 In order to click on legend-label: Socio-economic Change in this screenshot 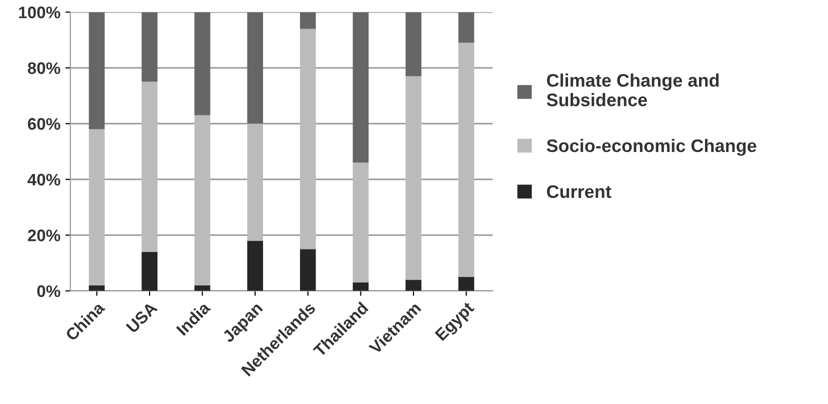, I will do `click(651, 147)`.